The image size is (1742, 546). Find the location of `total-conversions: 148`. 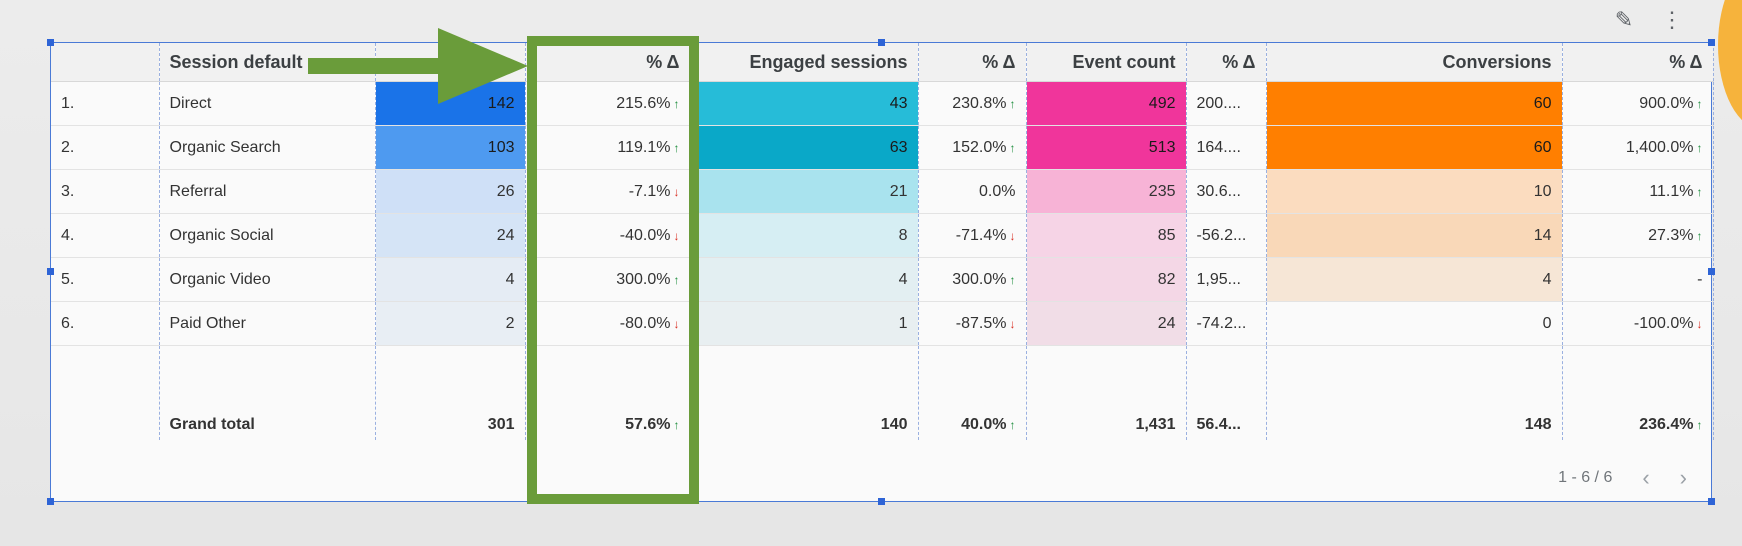

total-conversions: 148 is located at coordinates (1414, 392).